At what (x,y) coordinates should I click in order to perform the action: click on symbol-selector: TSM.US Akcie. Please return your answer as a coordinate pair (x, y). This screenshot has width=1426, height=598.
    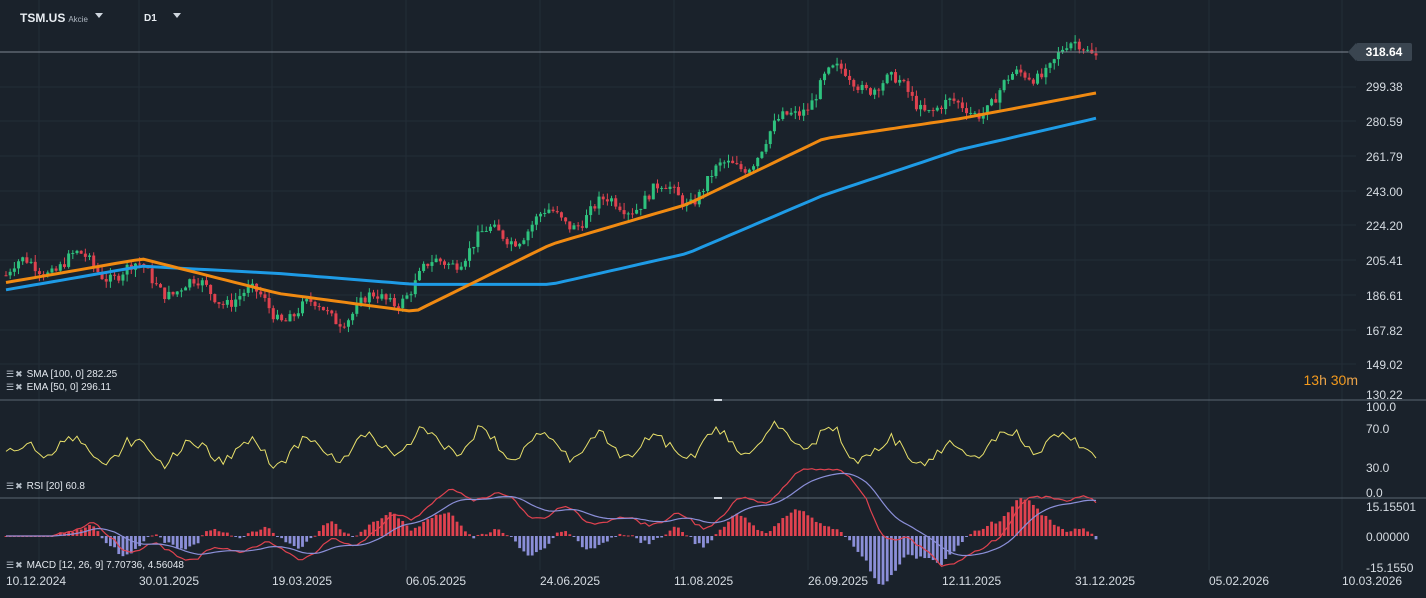
    Looking at the image, I should click on (61, 18).